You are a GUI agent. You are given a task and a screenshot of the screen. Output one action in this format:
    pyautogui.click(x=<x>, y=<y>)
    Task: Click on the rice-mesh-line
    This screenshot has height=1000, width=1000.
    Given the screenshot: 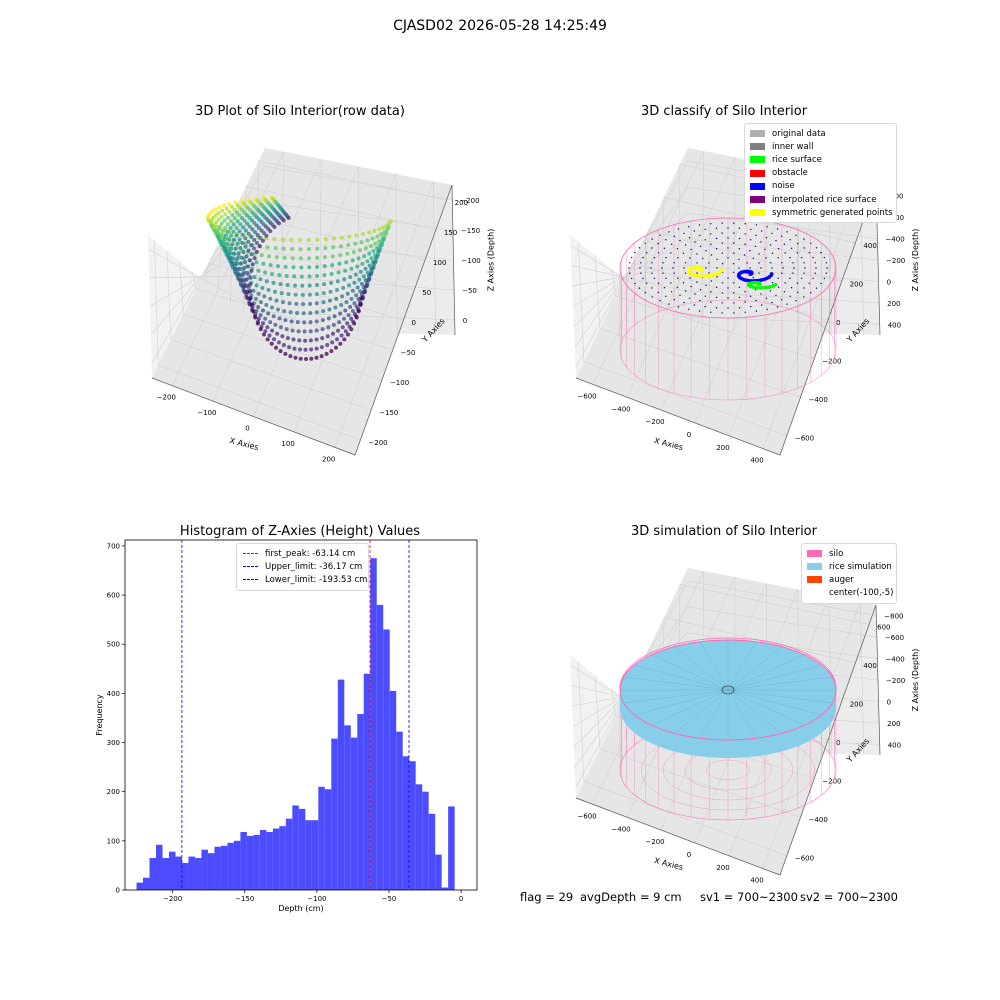 What is the action you would take?
    pyautogui.click(x=681, y=677)
    